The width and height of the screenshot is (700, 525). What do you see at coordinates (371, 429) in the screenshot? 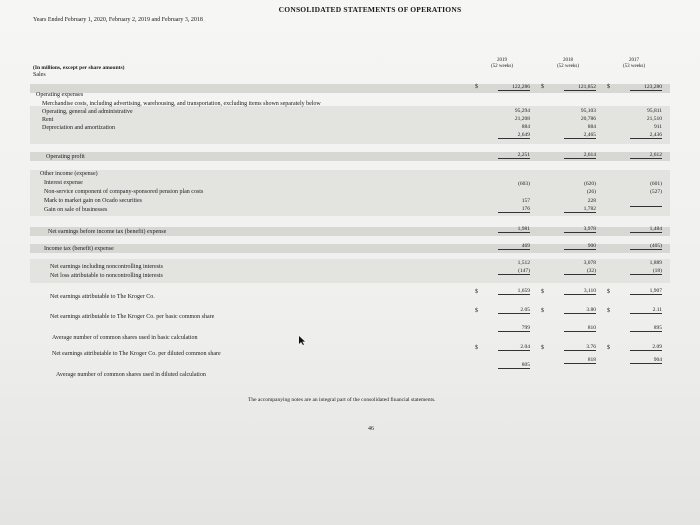
I see `page-number: 46` at bounding box center [371, 429].